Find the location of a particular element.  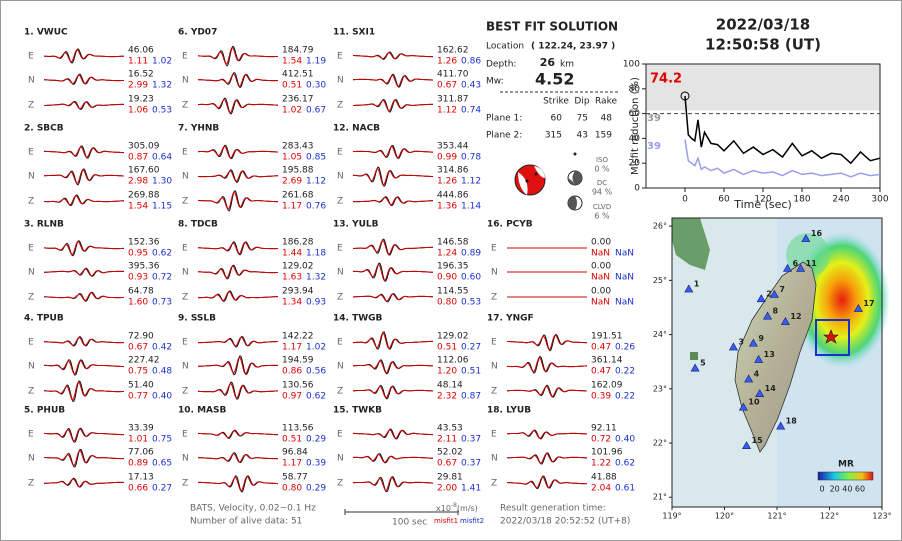

station-title: 1. VWUC is located at coordinates (46, 33).